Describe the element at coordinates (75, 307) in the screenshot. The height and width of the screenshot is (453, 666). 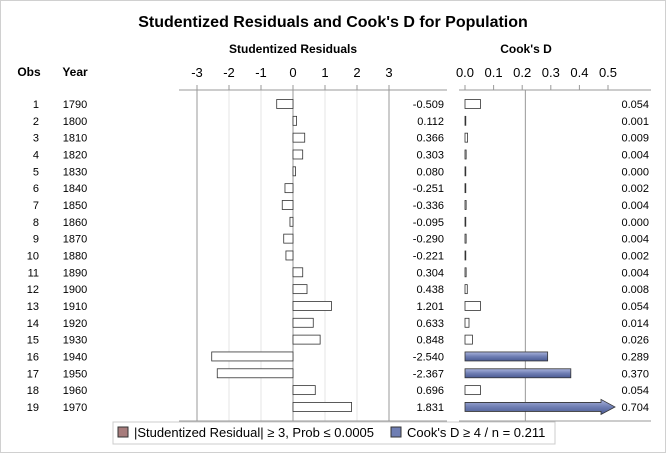
I see `year-label: 1910` at that location.